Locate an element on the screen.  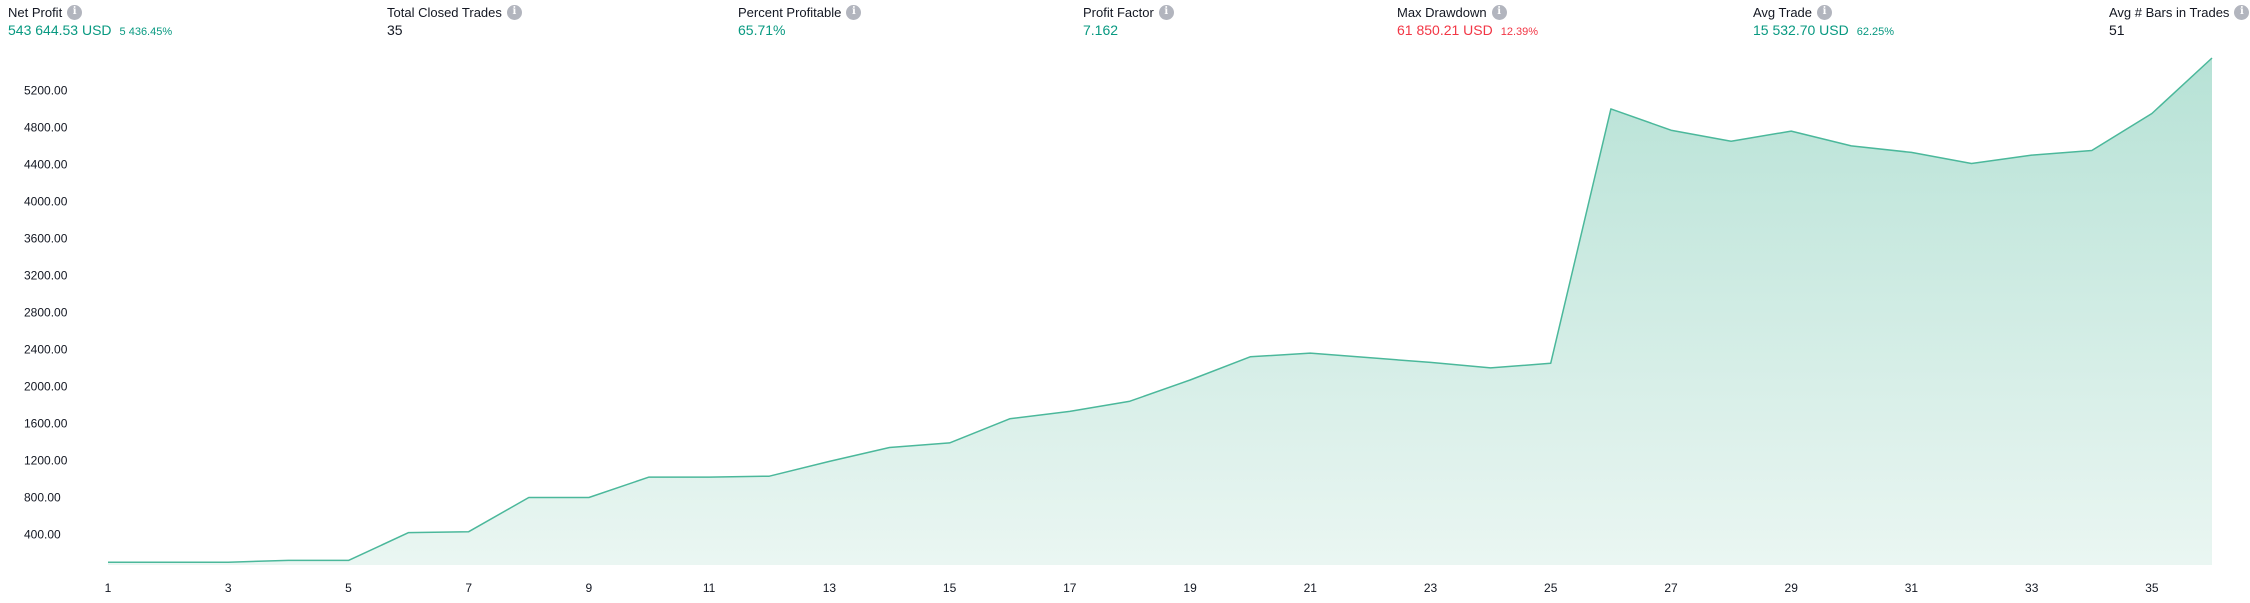
metric-label: Profit Factor is located at coordinates (1118, 12).